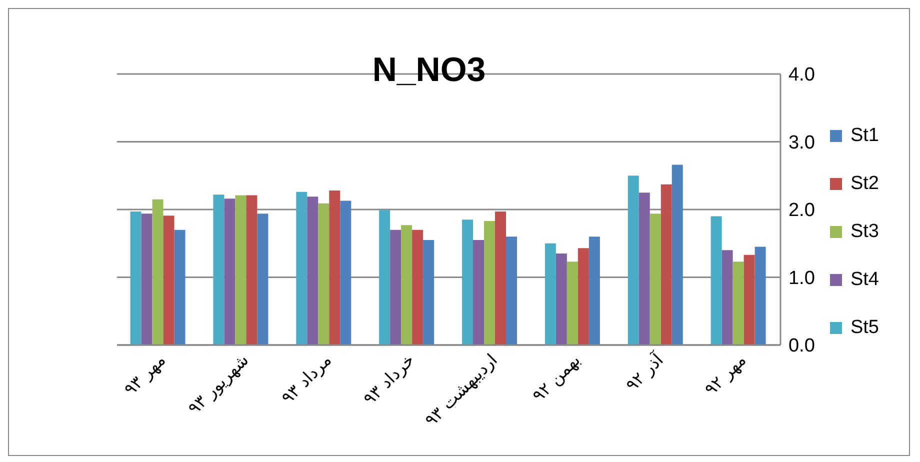  Describe the element at coordinates (218, 384) in the screenshot. I see `x-tick-label: شهریور ۹۳` at that location.